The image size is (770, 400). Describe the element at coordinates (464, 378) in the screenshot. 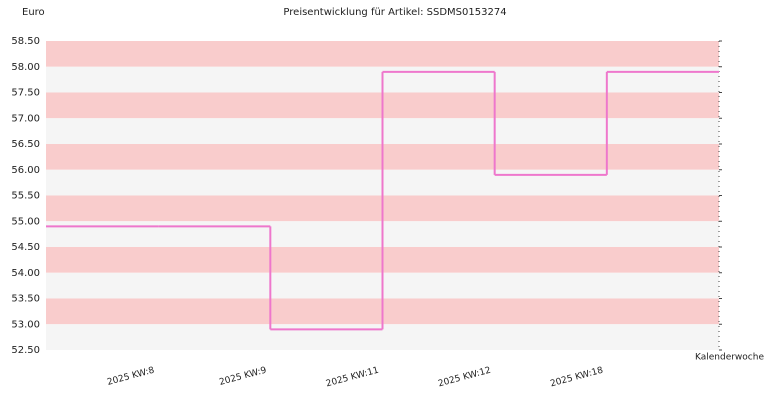

I see `x-tick-label: 2025 KW:12` at that location.